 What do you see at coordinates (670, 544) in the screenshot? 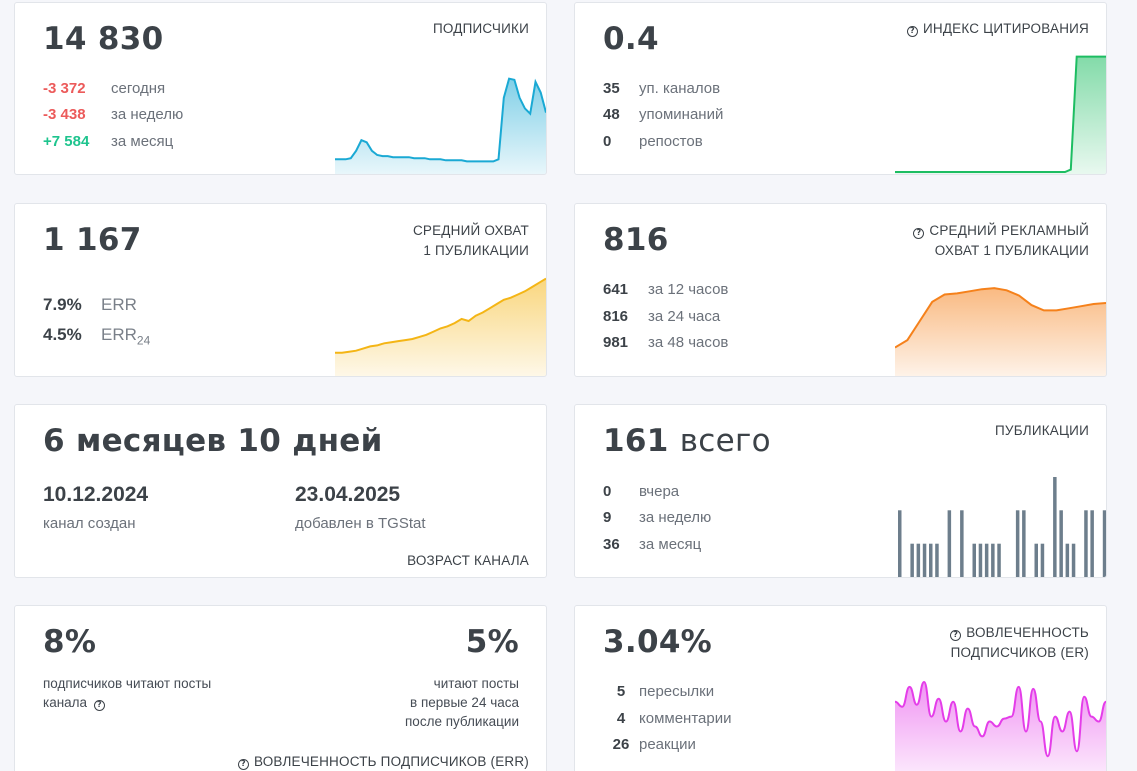
I see `stat-label: за месяц` at bounding box center [670, 544].